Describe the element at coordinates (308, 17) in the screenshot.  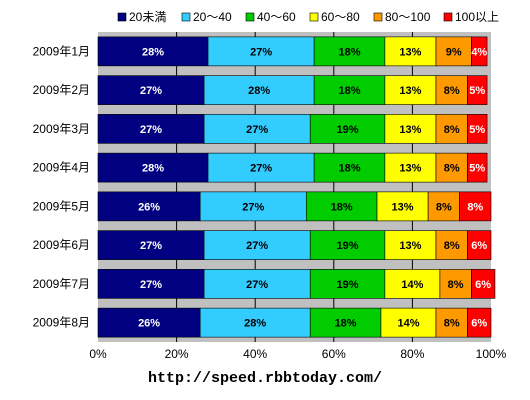
I see `legend: 20未満 20～40 40～60 60～80 80～100 100以上` at that location.